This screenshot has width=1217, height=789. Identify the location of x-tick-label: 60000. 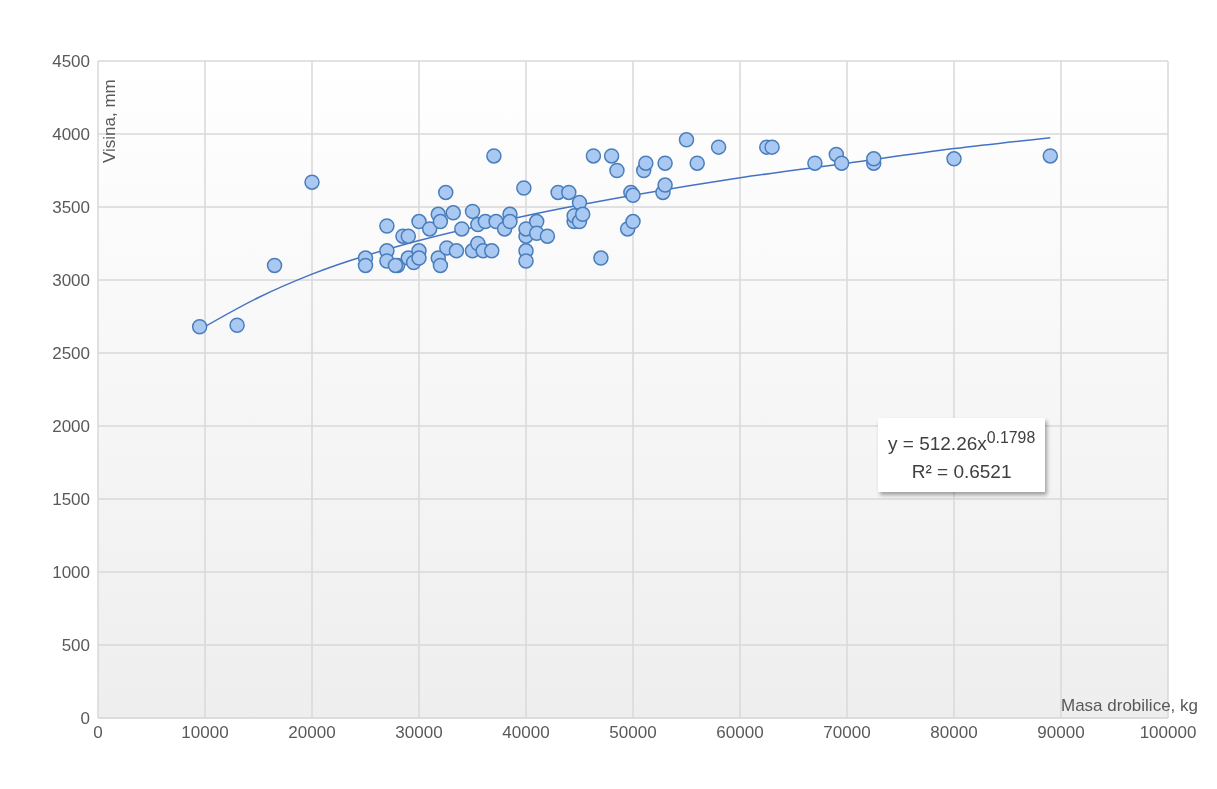
(740, 733).